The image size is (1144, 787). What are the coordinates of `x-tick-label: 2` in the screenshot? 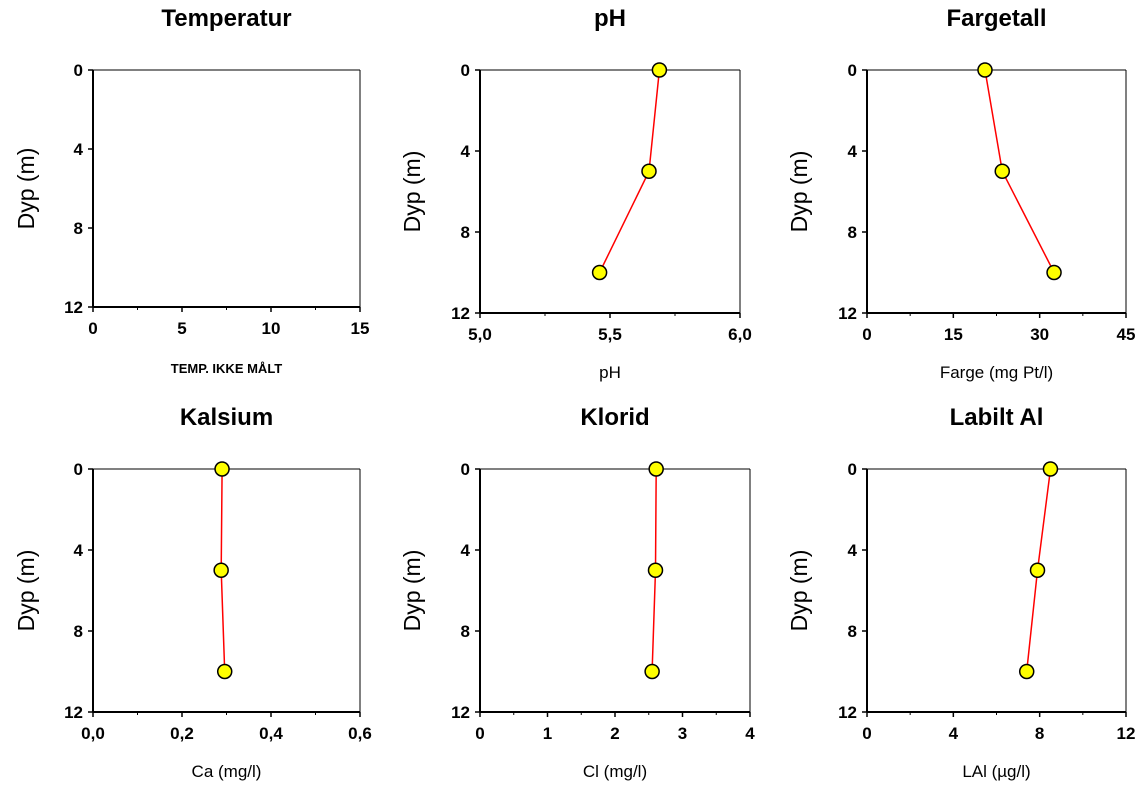 It's located at (614, 733).